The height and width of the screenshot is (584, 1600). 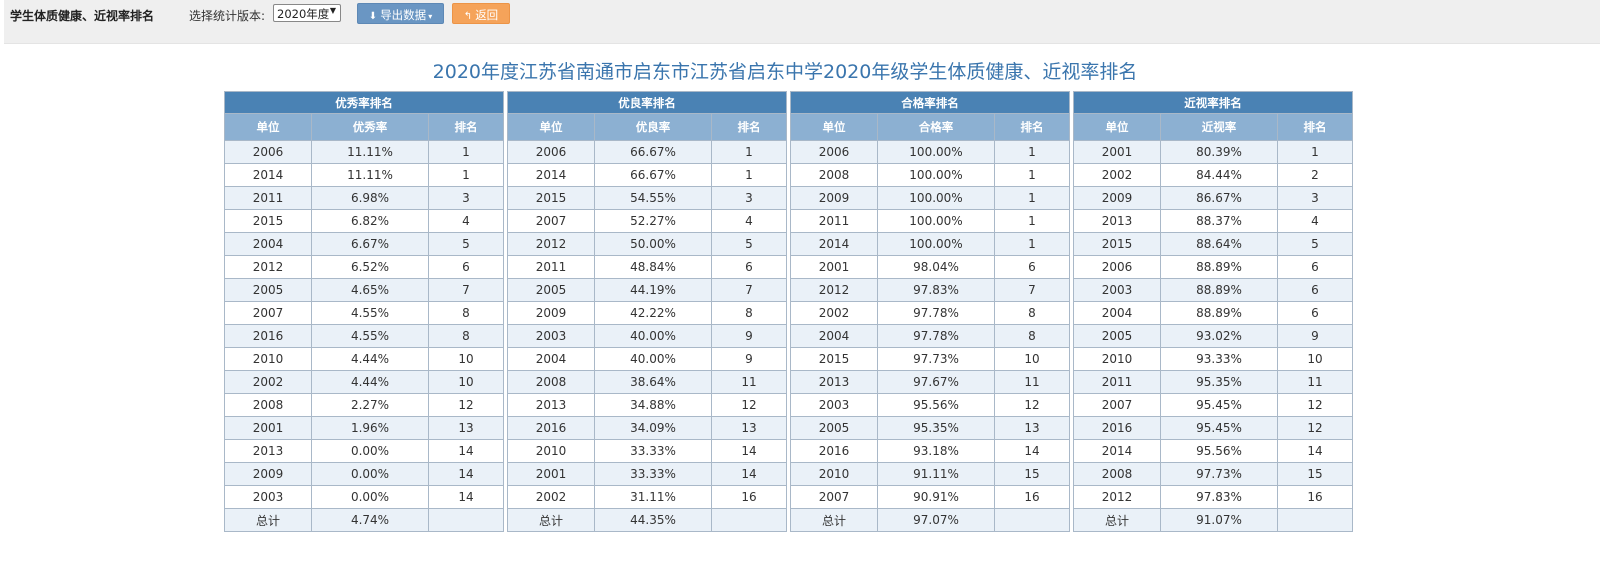 I want to click on rank-cell: 3, so click(x=749, y=198).